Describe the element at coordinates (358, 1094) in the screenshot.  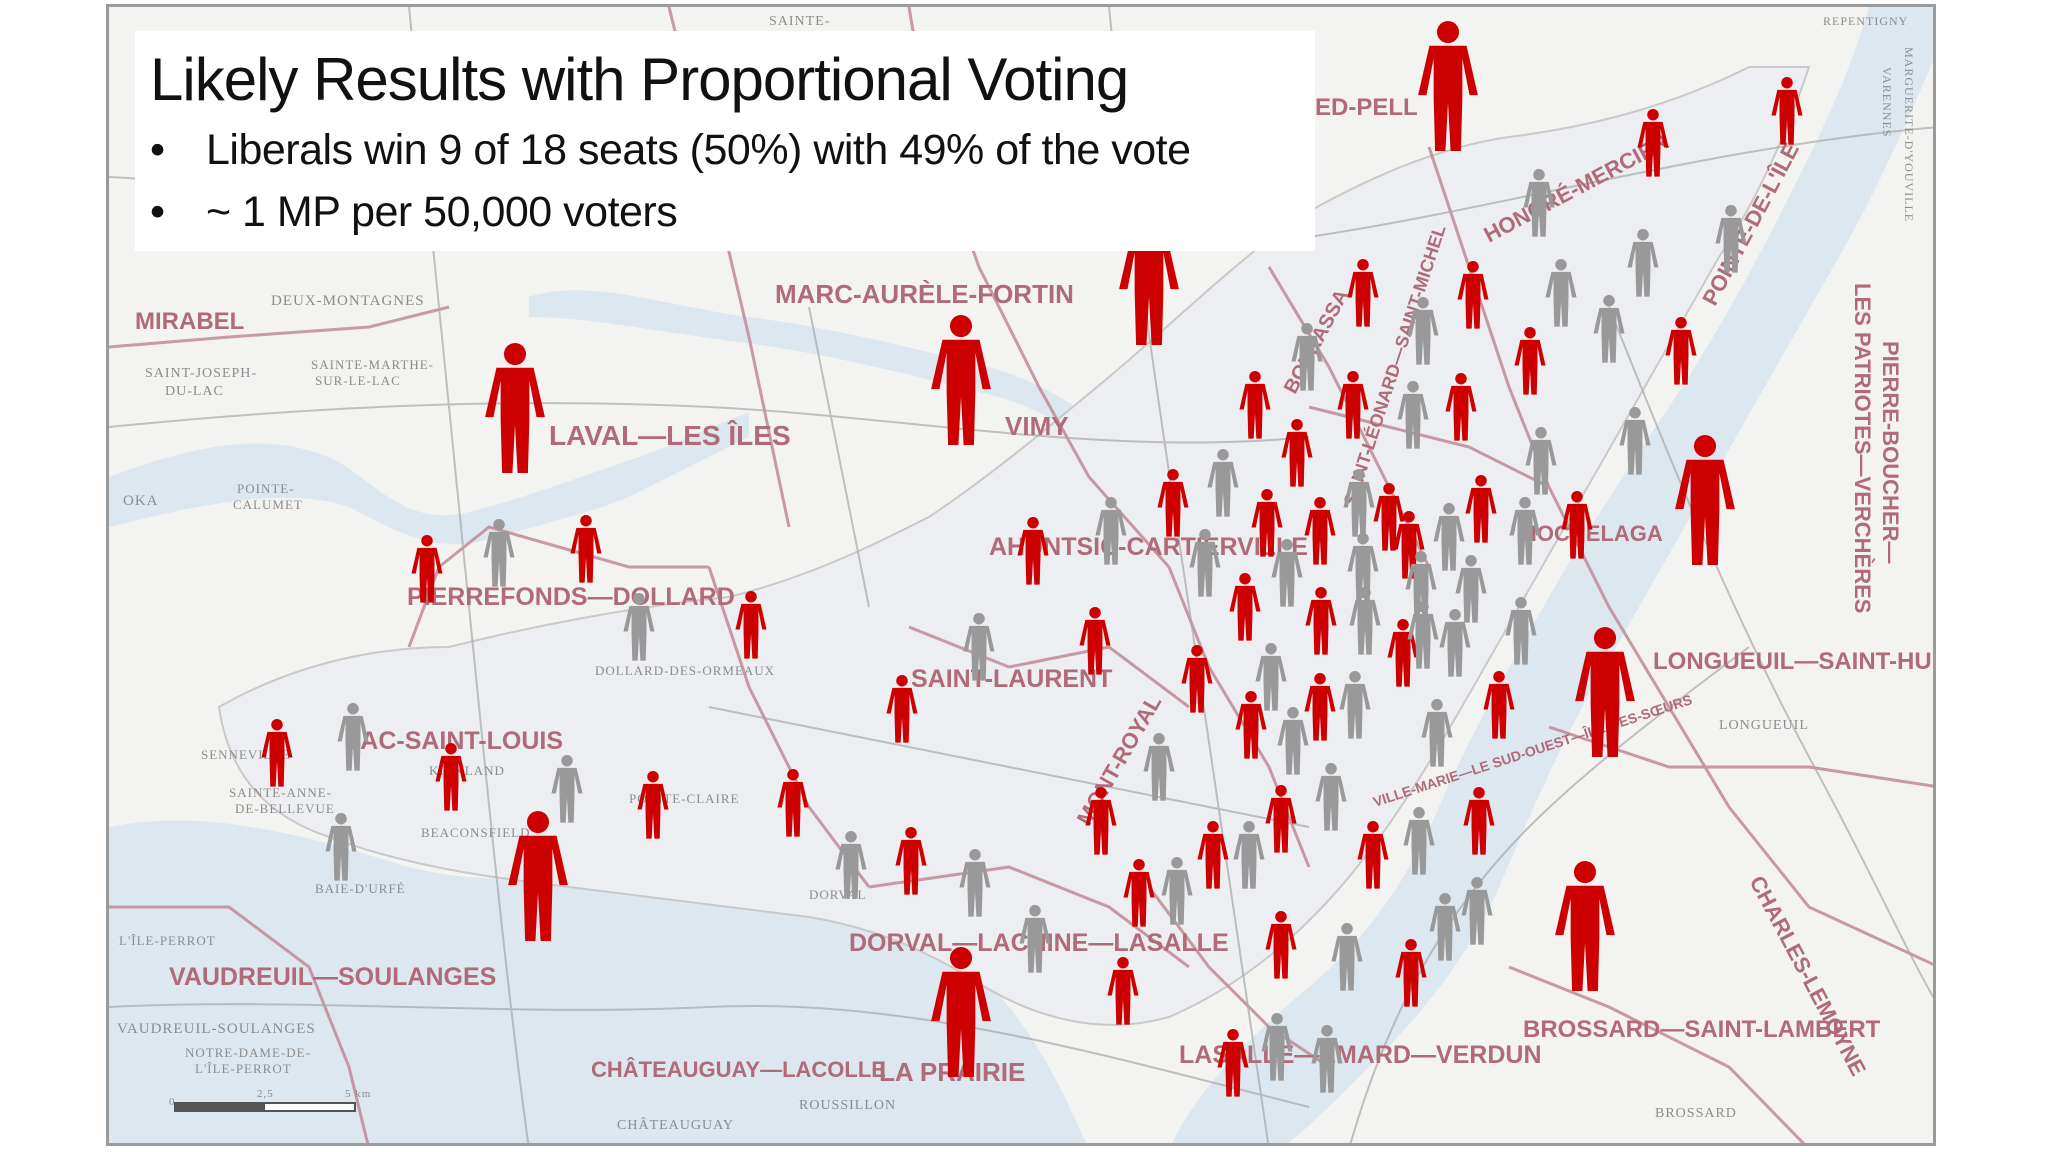
I see `label-scale-5: 5 km` at that location.